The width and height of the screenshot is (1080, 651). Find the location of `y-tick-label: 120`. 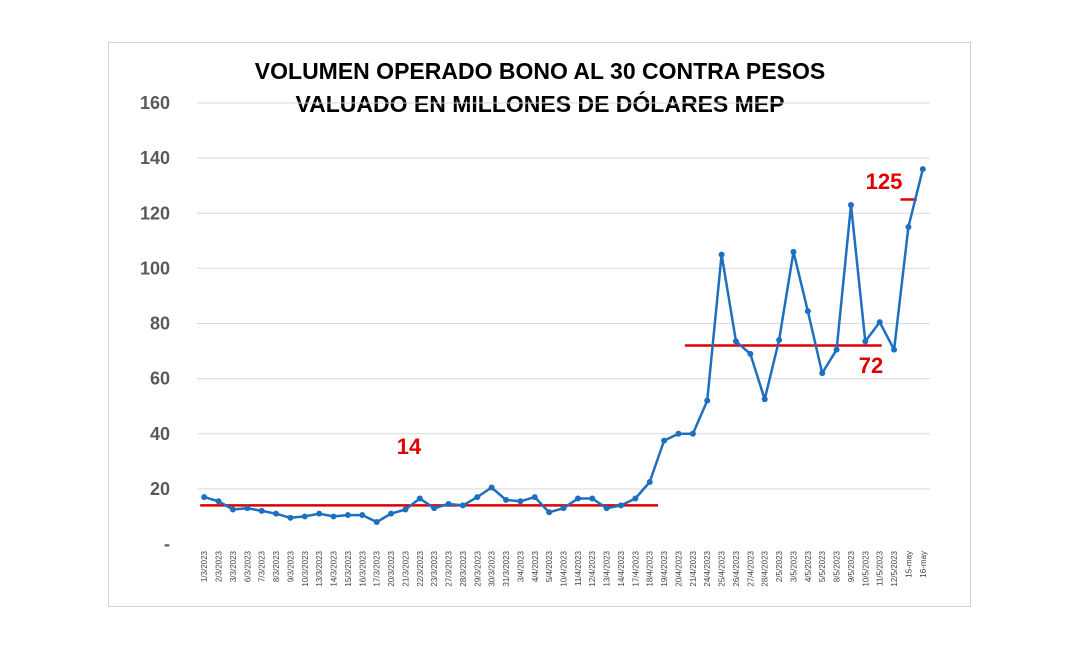

y-tick-label: 120 is located at coordinates (155, 213).